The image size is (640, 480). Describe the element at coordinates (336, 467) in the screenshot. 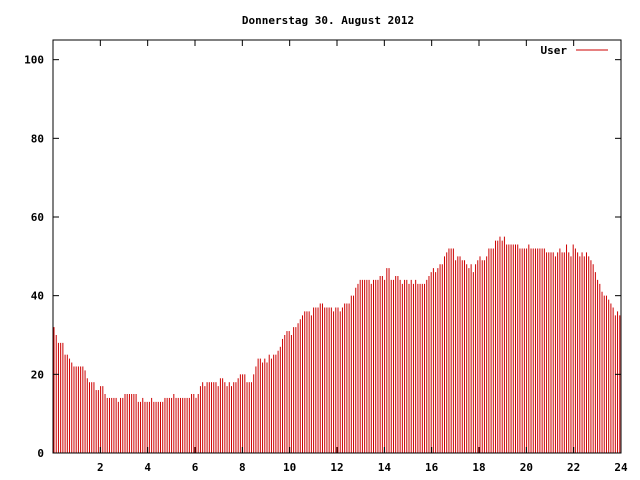

I see `x-tick-label: 12` at that location.